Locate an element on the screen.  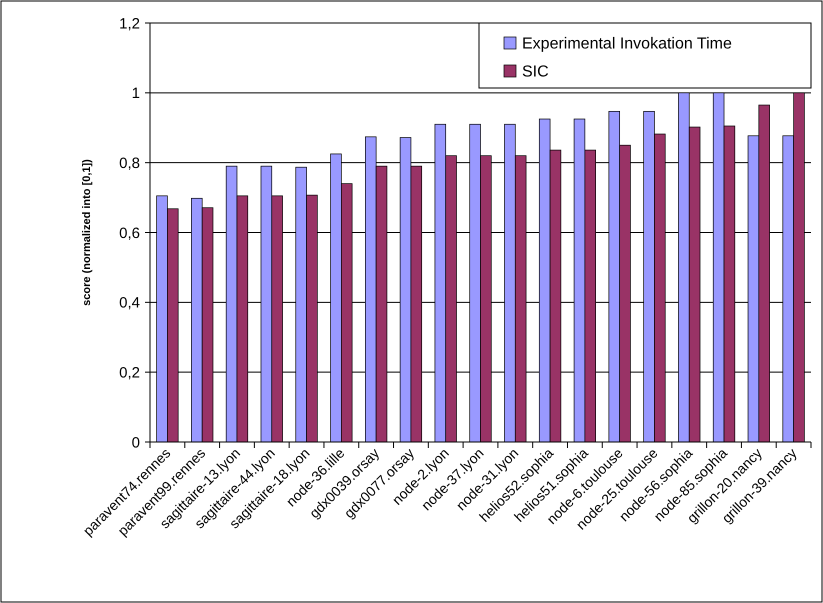
y-tick-label: 1 is located at coordinates (136, 93).